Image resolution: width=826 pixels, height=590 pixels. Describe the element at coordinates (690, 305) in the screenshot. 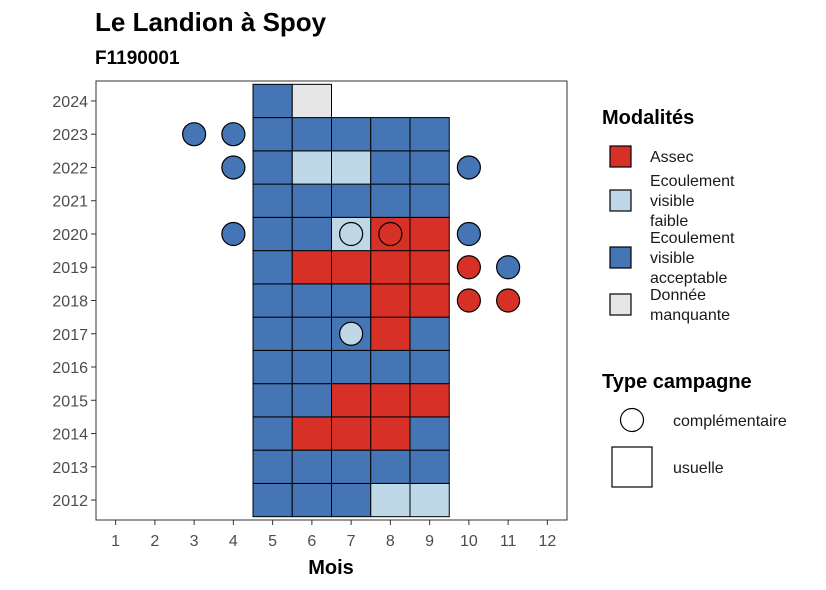

I see `legend-label-manquante: Donnée manquante` at that location.